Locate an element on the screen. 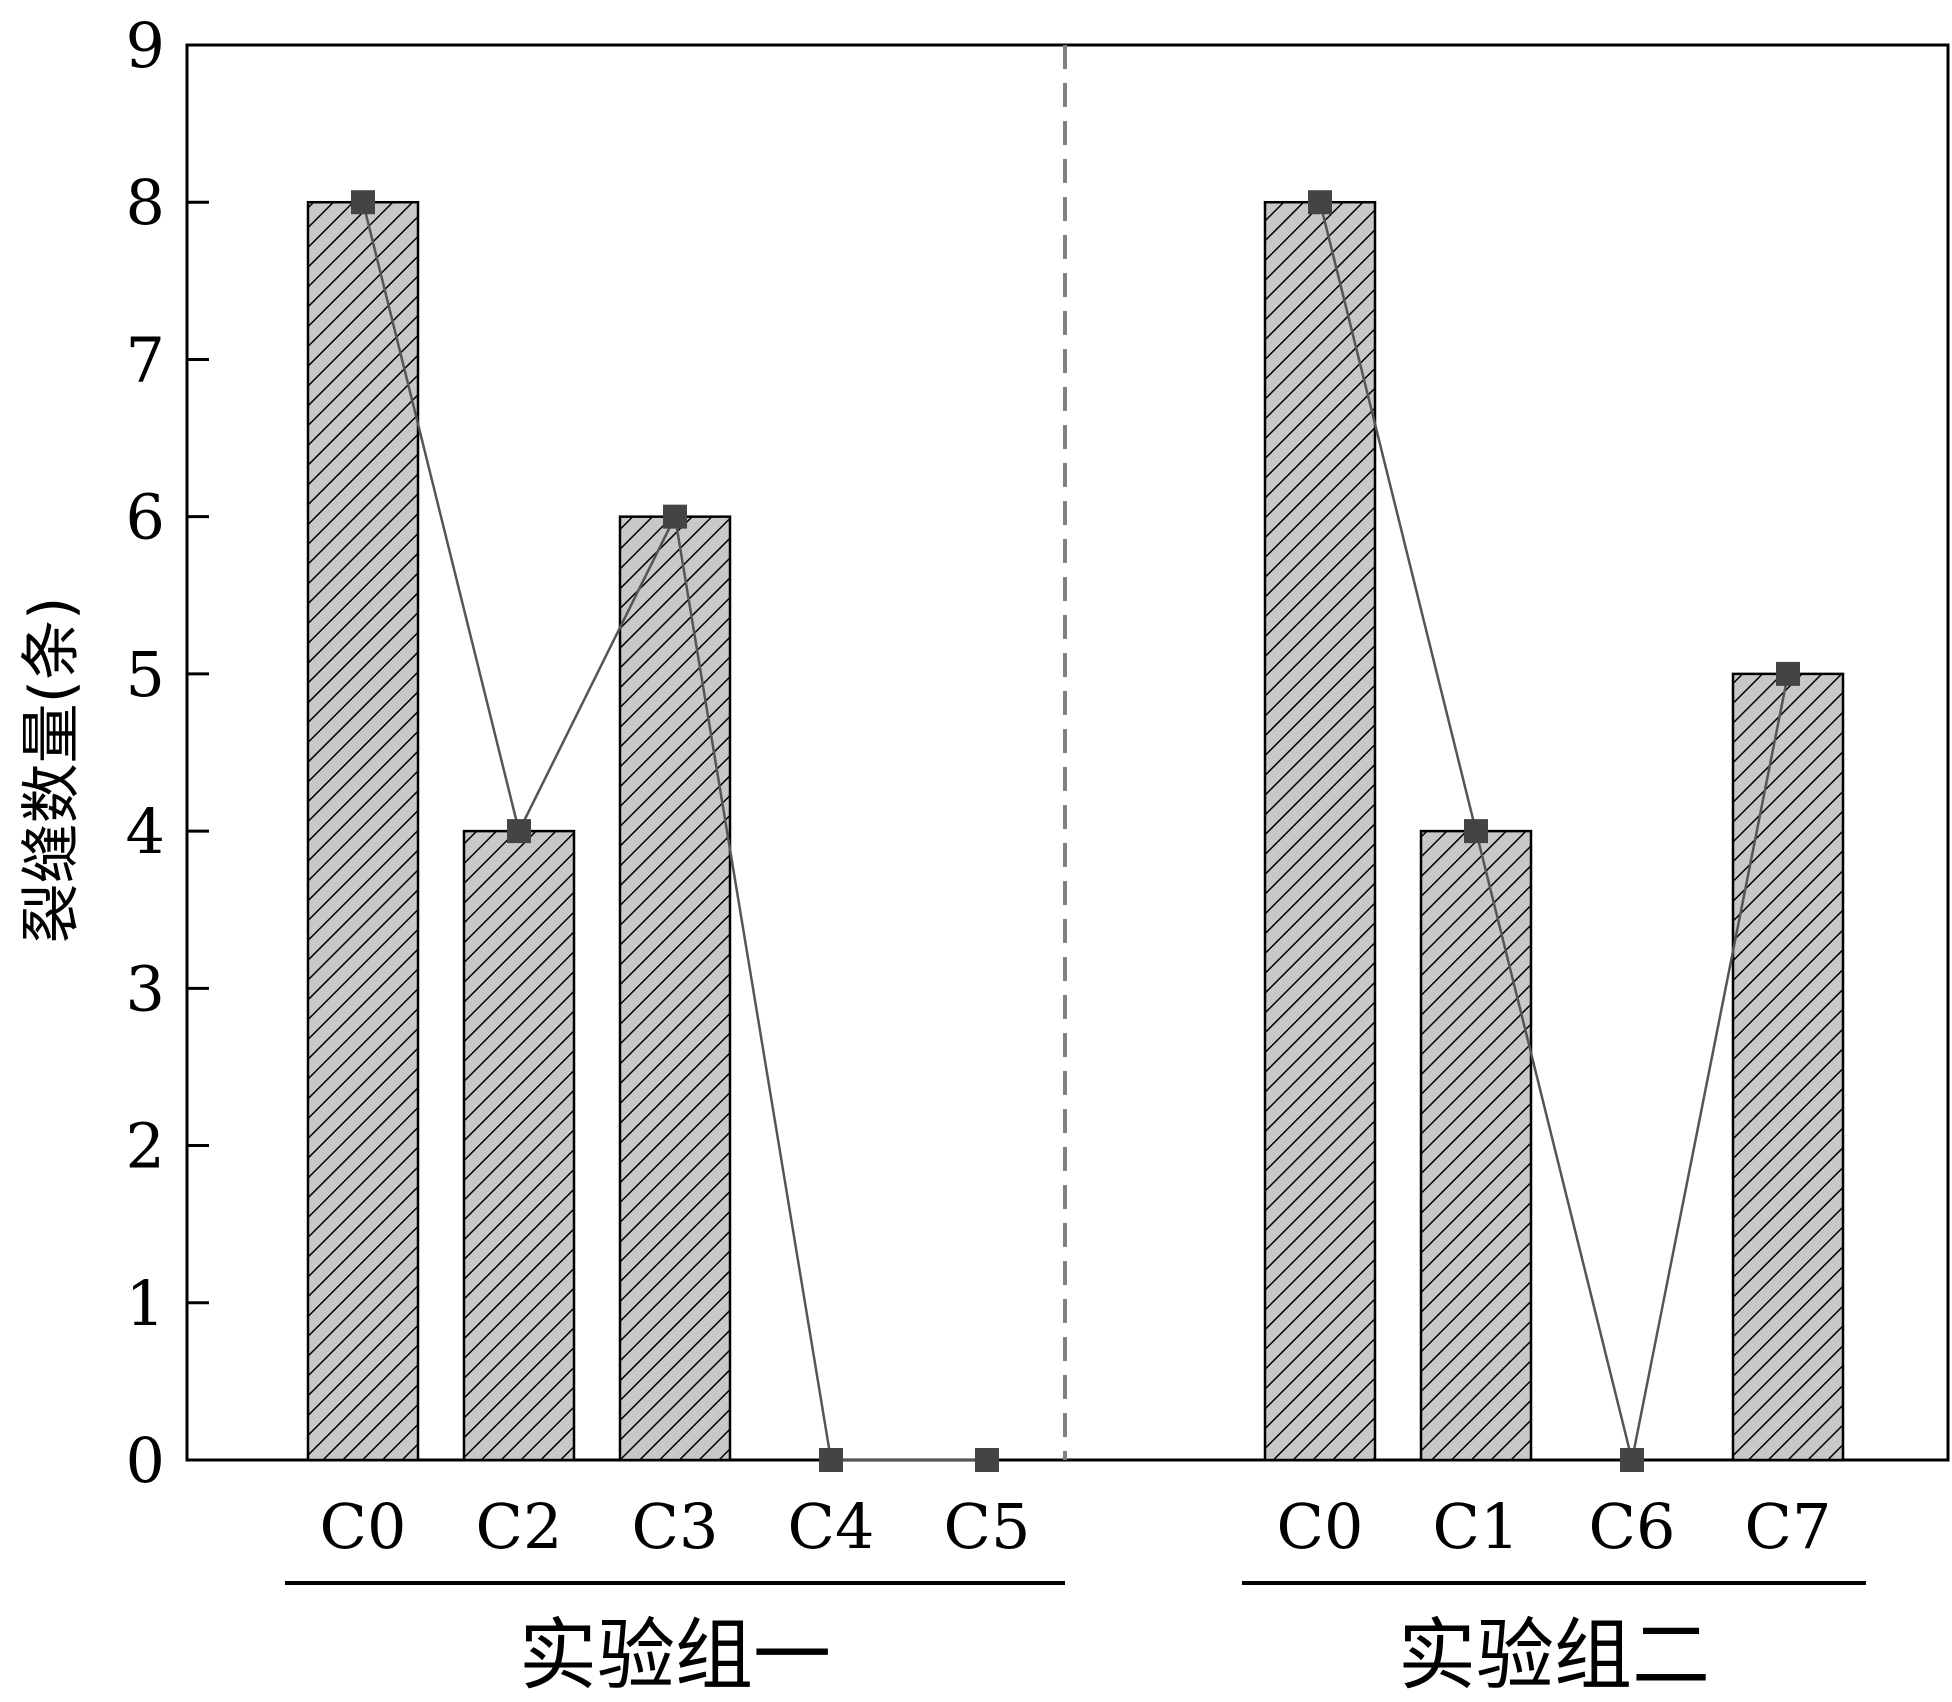  y-tick-label-7: 7 is located at coordinates (145, 359).